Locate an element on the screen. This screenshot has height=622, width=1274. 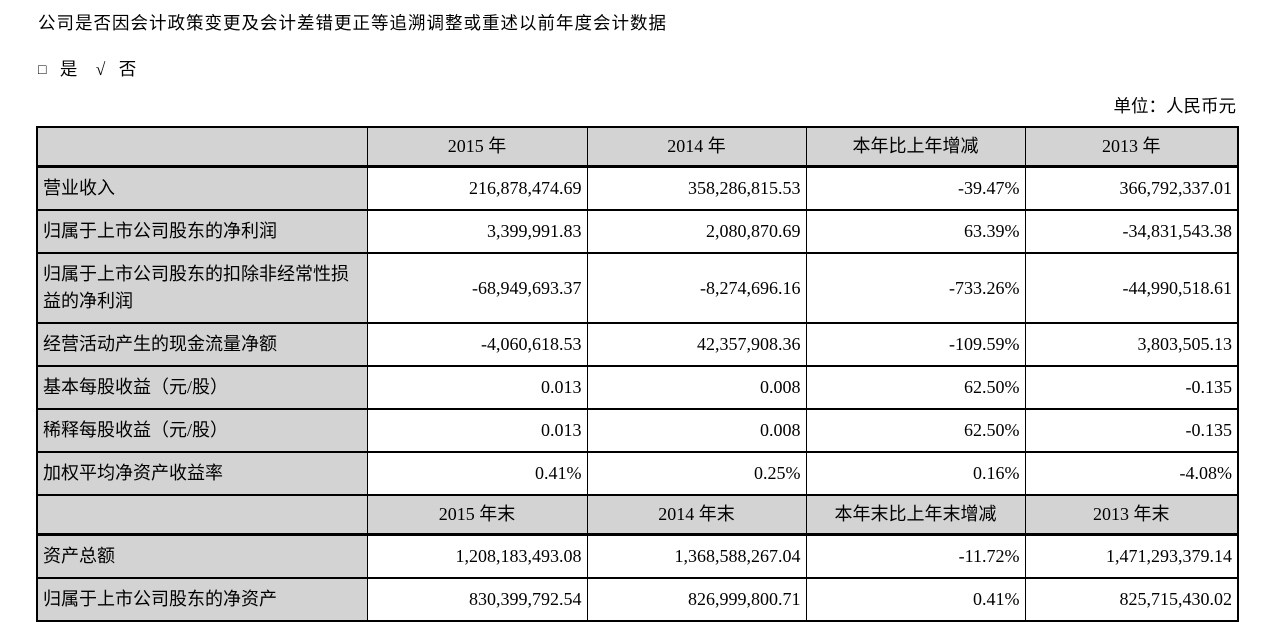
cell-value: -11.72% is located at coordinates (915, 556).